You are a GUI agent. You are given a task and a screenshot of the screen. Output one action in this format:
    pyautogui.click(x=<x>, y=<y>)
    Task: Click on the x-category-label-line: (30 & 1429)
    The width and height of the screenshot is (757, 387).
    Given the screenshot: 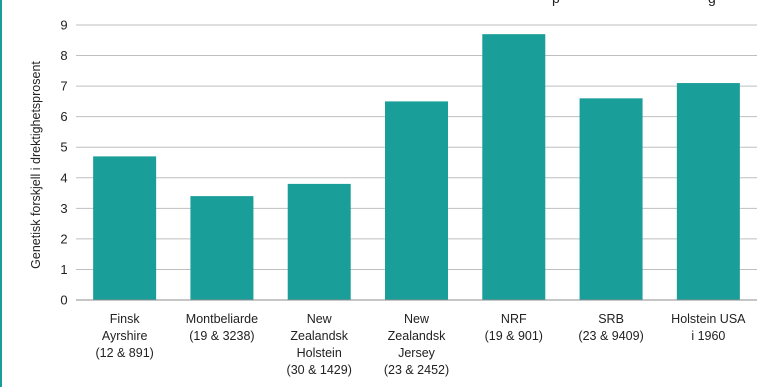 What is the action you would take?
    pyautogui.click(x=319, y=370)
    